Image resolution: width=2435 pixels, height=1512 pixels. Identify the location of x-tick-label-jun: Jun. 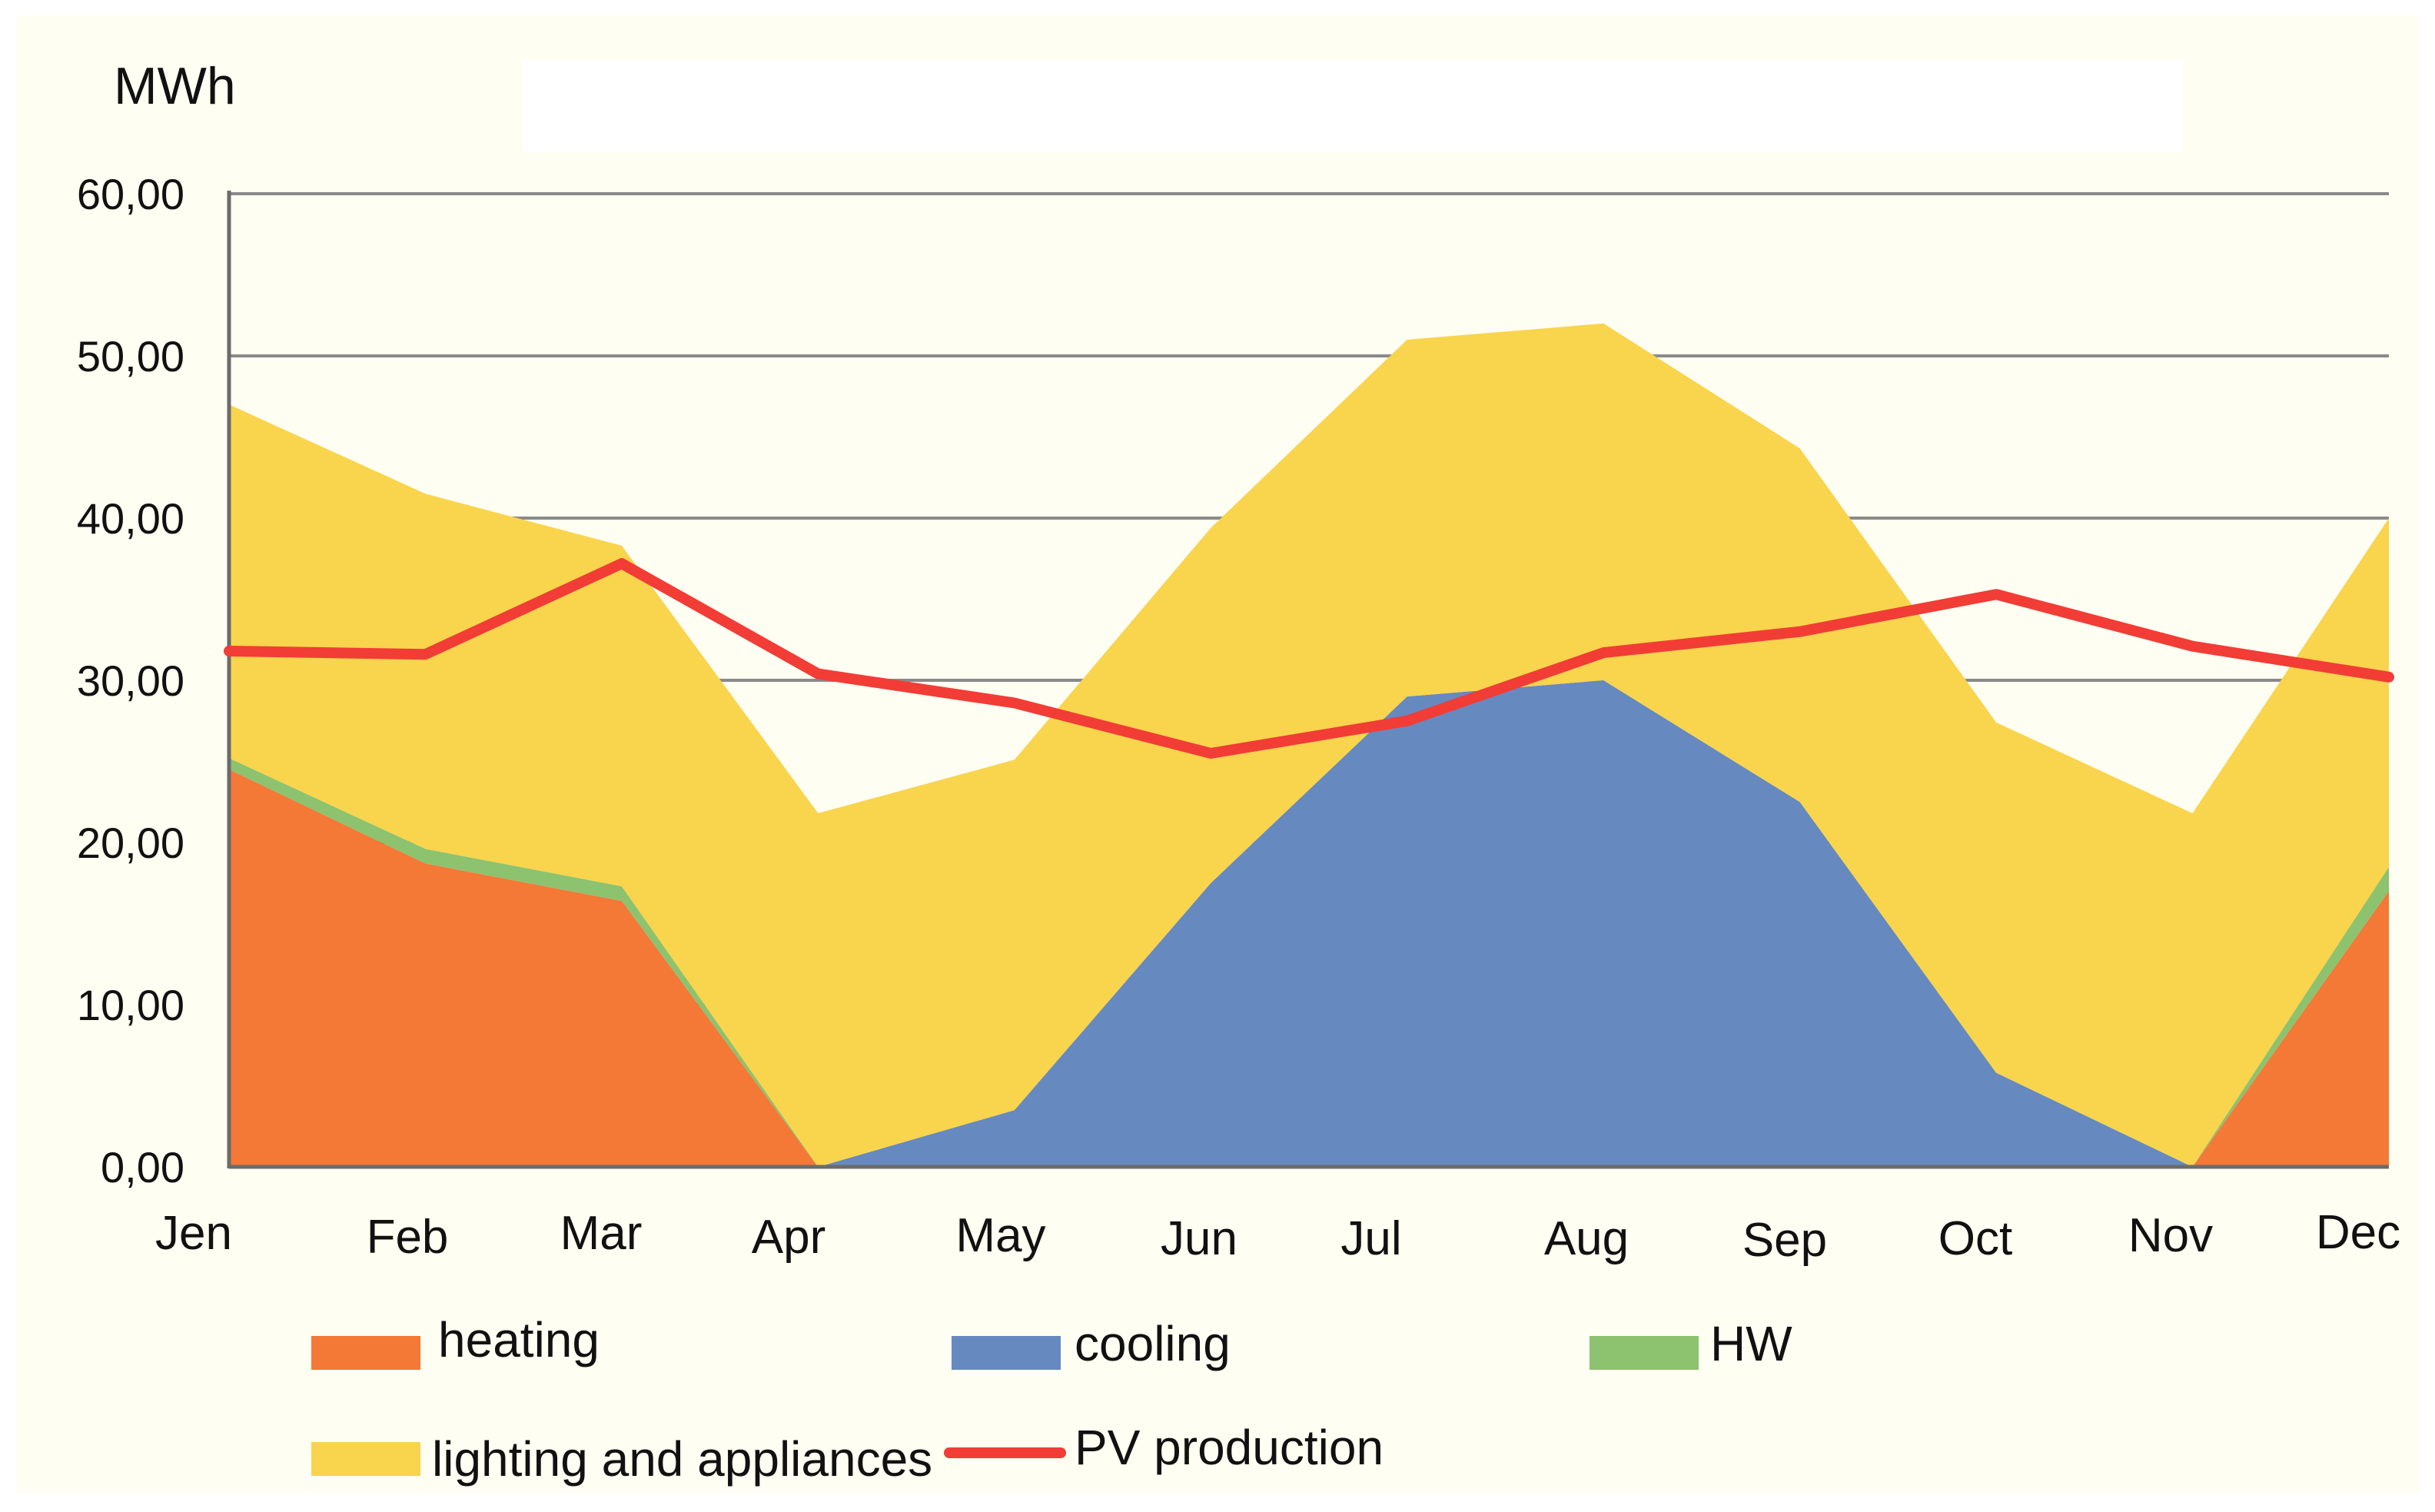
(1199, 1238).